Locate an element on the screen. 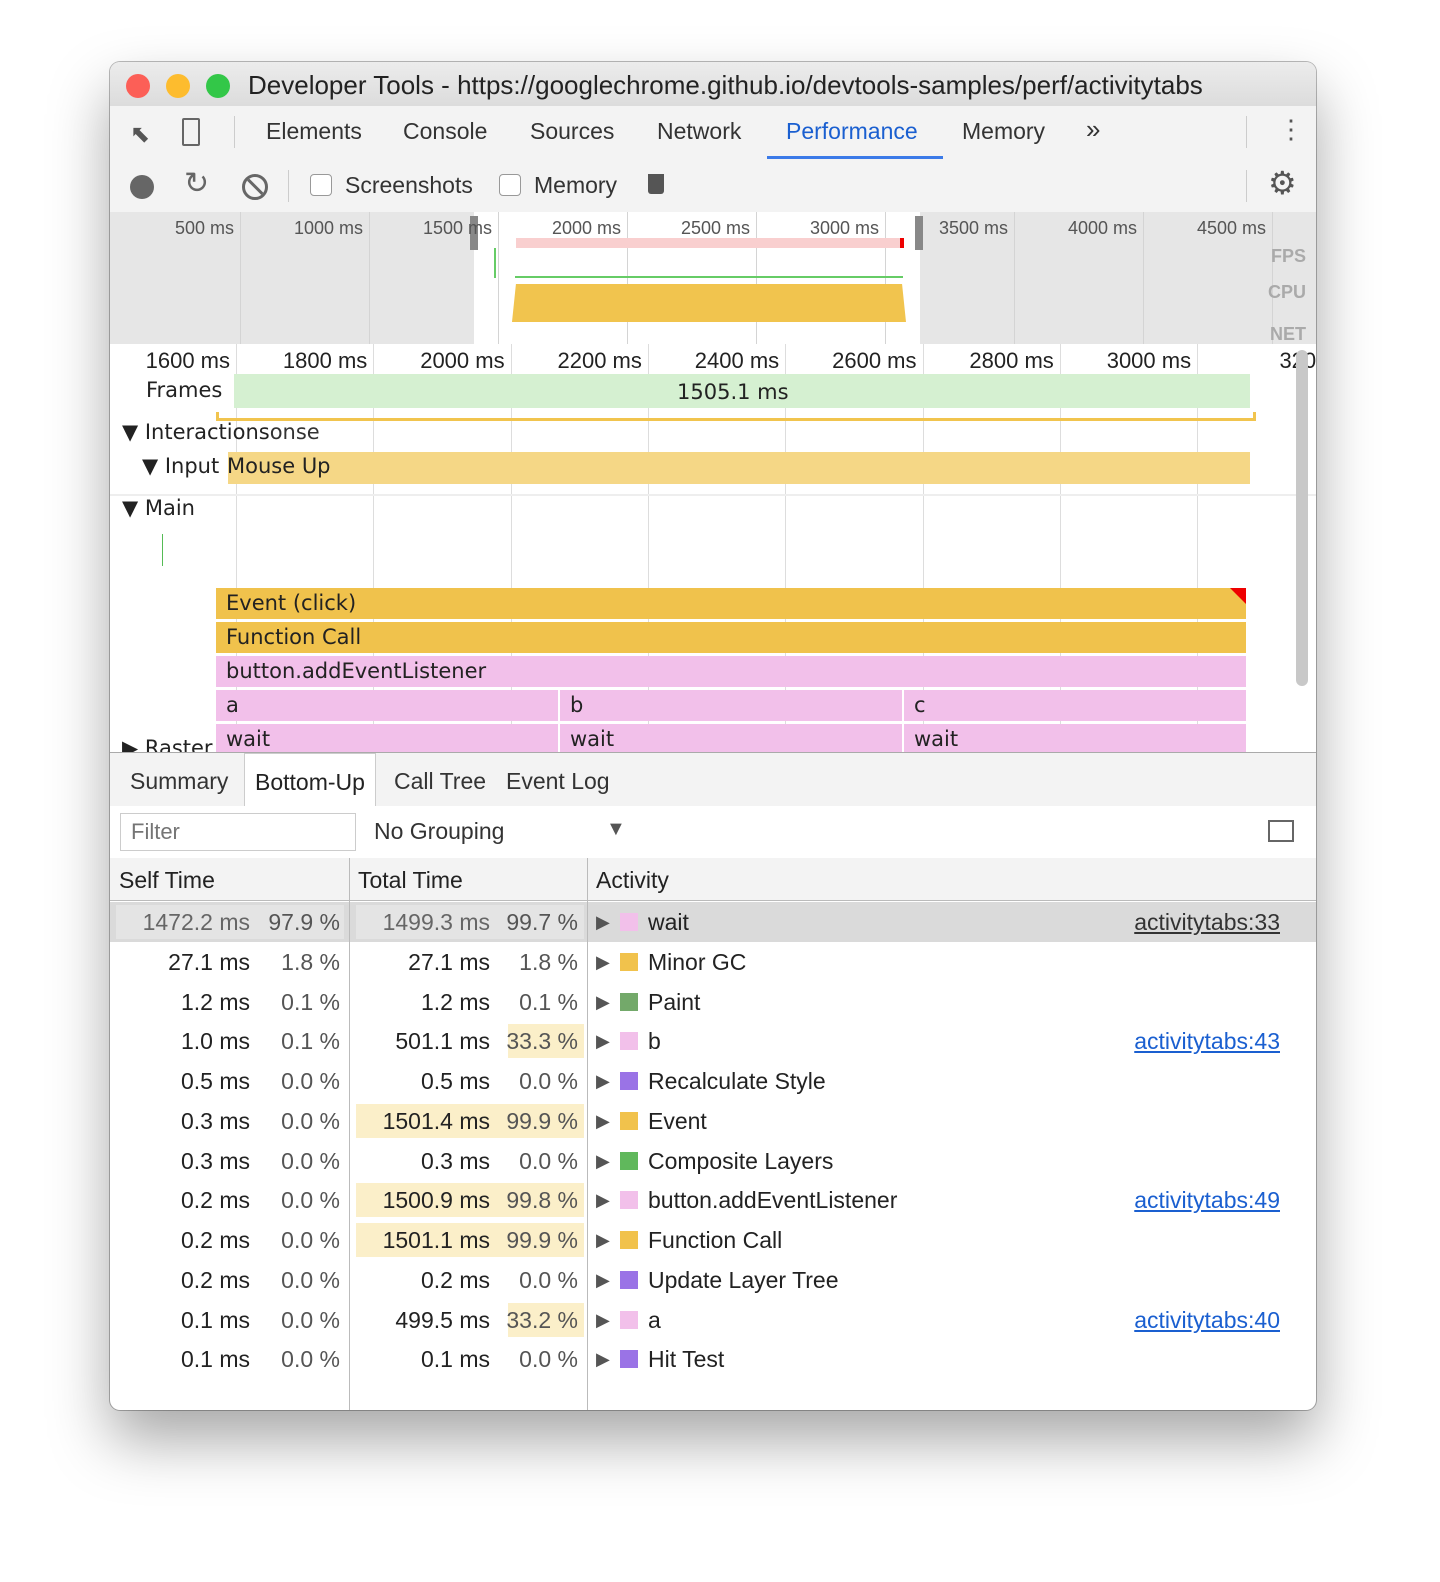 The width and height of the screenshot is (1440, 1582). tab-memory: Memory is located at coordinates (1004, 131).